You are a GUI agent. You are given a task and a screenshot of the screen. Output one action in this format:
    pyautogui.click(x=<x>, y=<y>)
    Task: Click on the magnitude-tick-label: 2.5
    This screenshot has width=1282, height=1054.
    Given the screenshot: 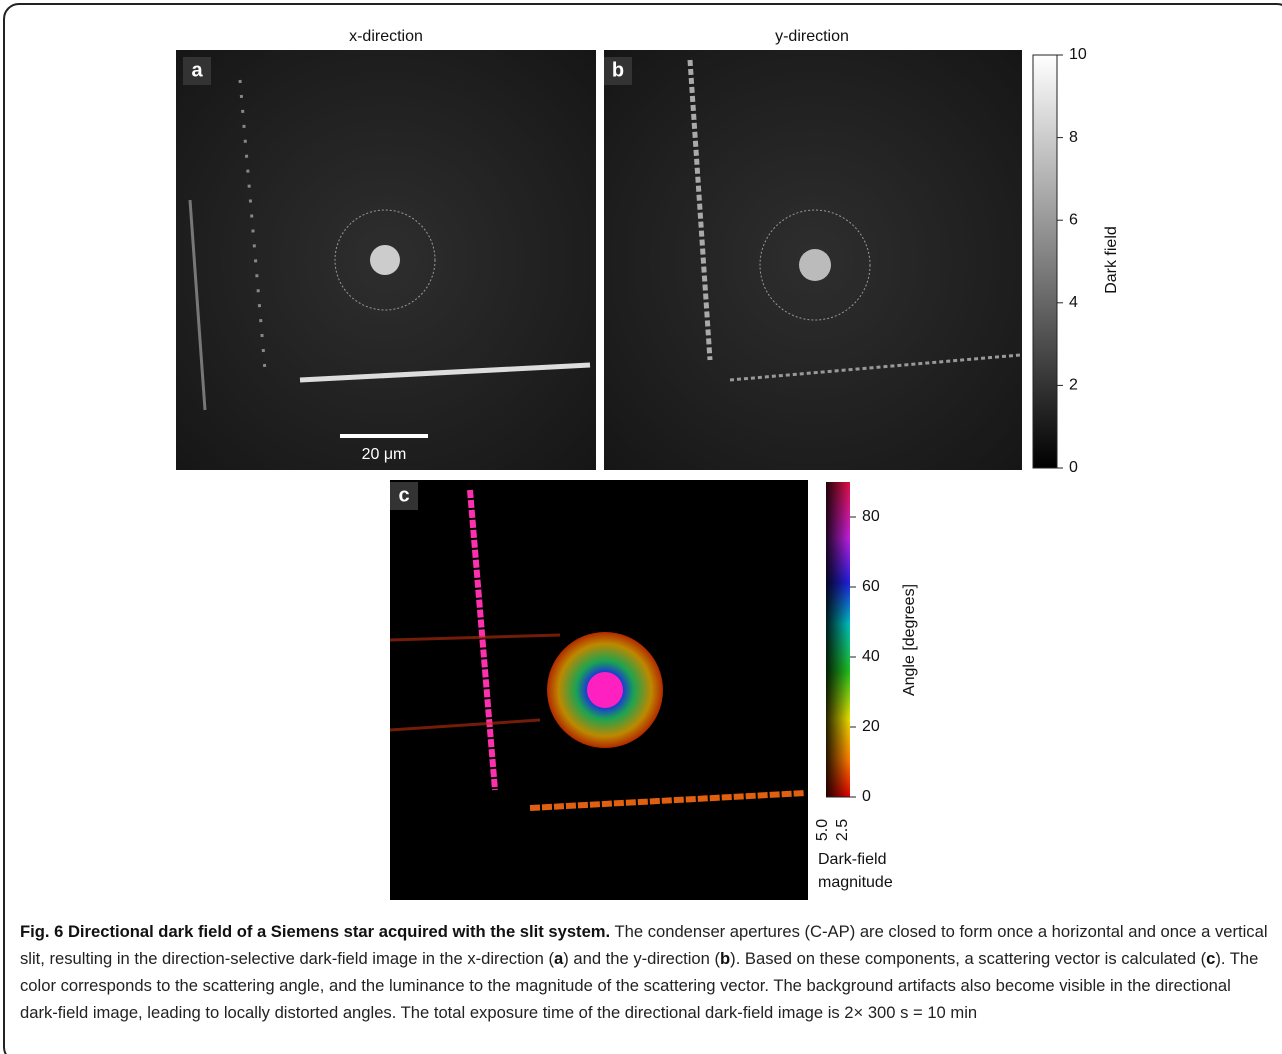 What is the action you would take?
    pyautogui.click(x=842, y=830)
    